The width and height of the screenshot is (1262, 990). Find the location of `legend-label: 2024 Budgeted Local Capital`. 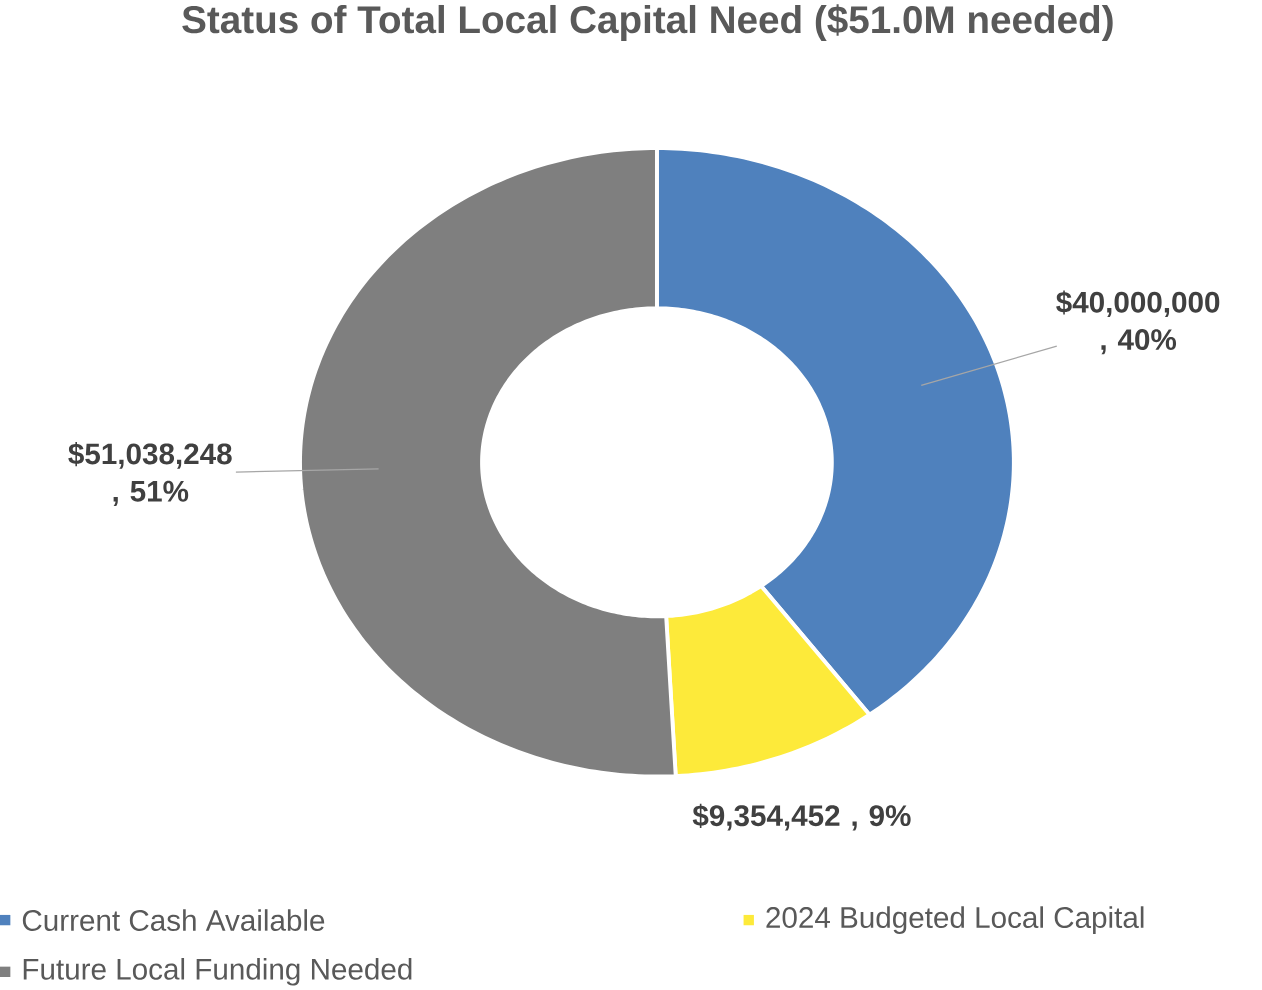

legend-label: 2024 Budgeted Local Capital is located at coordinates (955, 920).